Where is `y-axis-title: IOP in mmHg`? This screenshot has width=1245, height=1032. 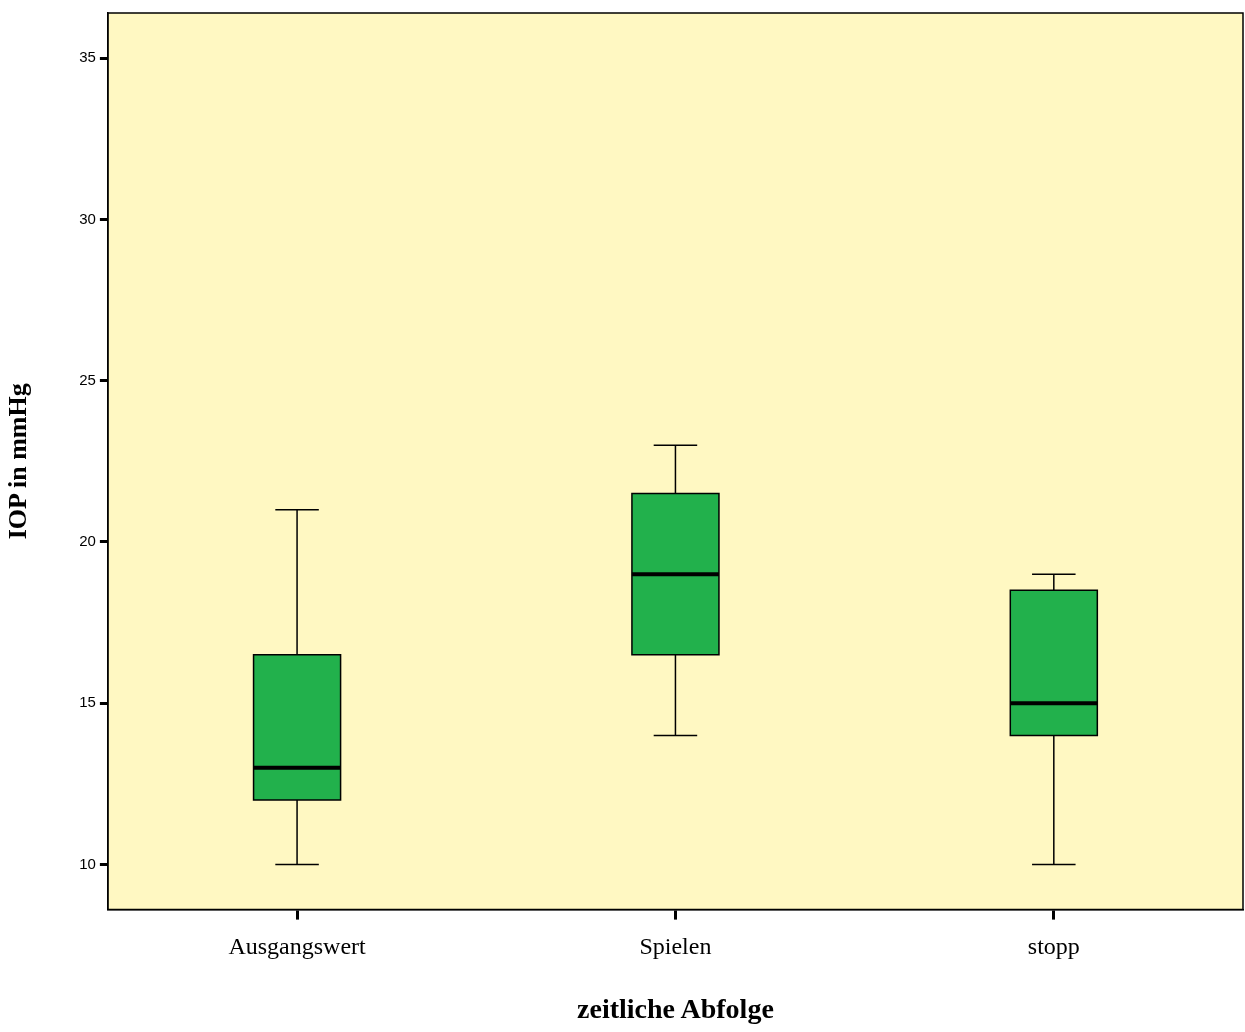
y-axis-title: IOP in mmHg is located at coordinates (18, 461).